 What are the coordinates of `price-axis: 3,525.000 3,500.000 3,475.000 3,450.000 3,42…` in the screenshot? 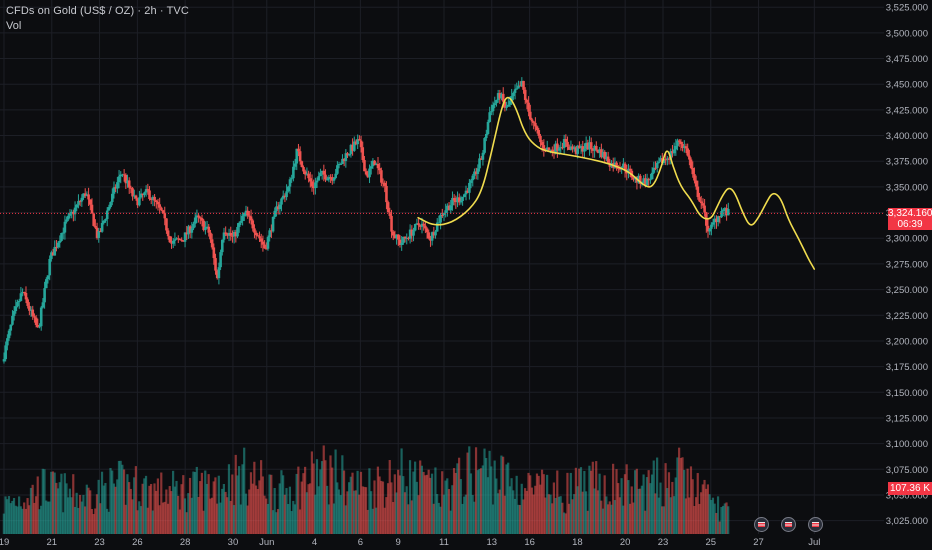 It's located at (907, 265).